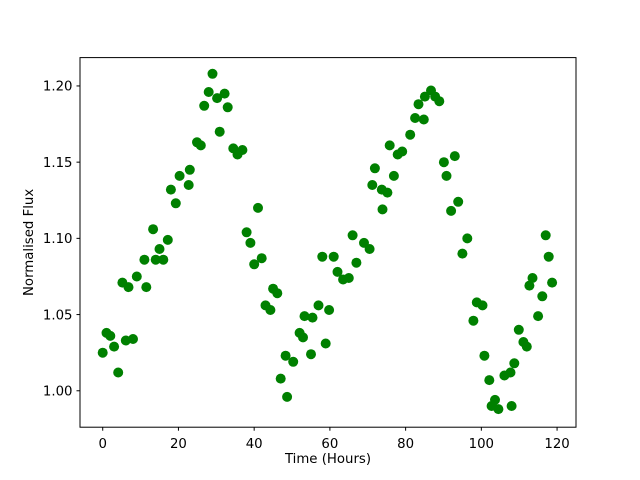 The height and width of the screenshot is (480, 640). What do you see at coordinates (254, 444) in the screenshot?
I see `x-tick-label: 40` at bounding box center [254, 444].